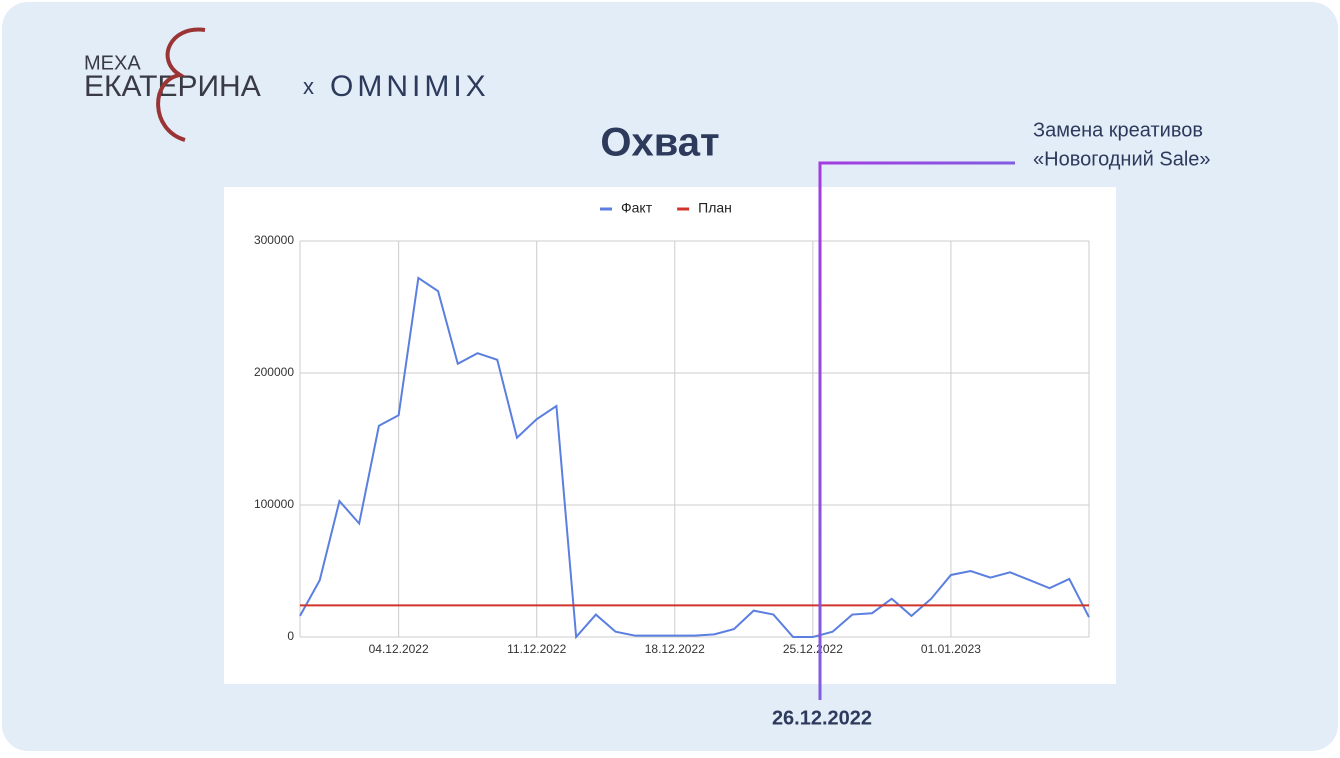 The width and height of the screenshot is (1340, 758). What do you see at coordinates (274, 240) in the screenshot?
I see `y-tick-label: 300000` at bounding box center [274, 240].